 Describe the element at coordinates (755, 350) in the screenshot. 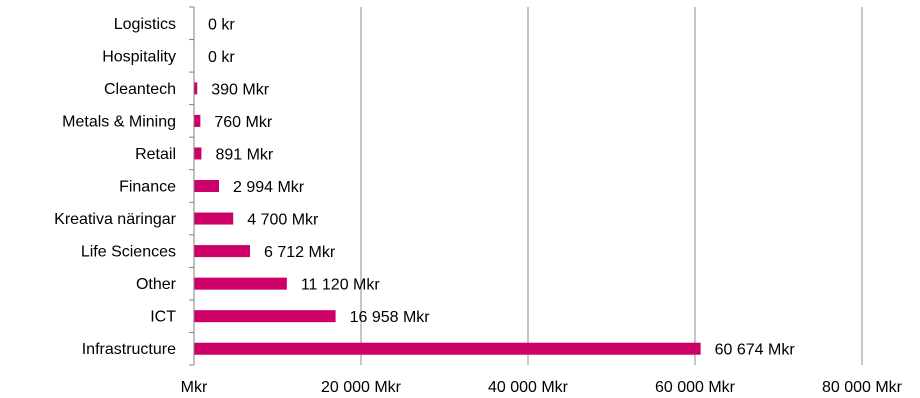

I see `data-label: 60 674 Mkr` at that location.